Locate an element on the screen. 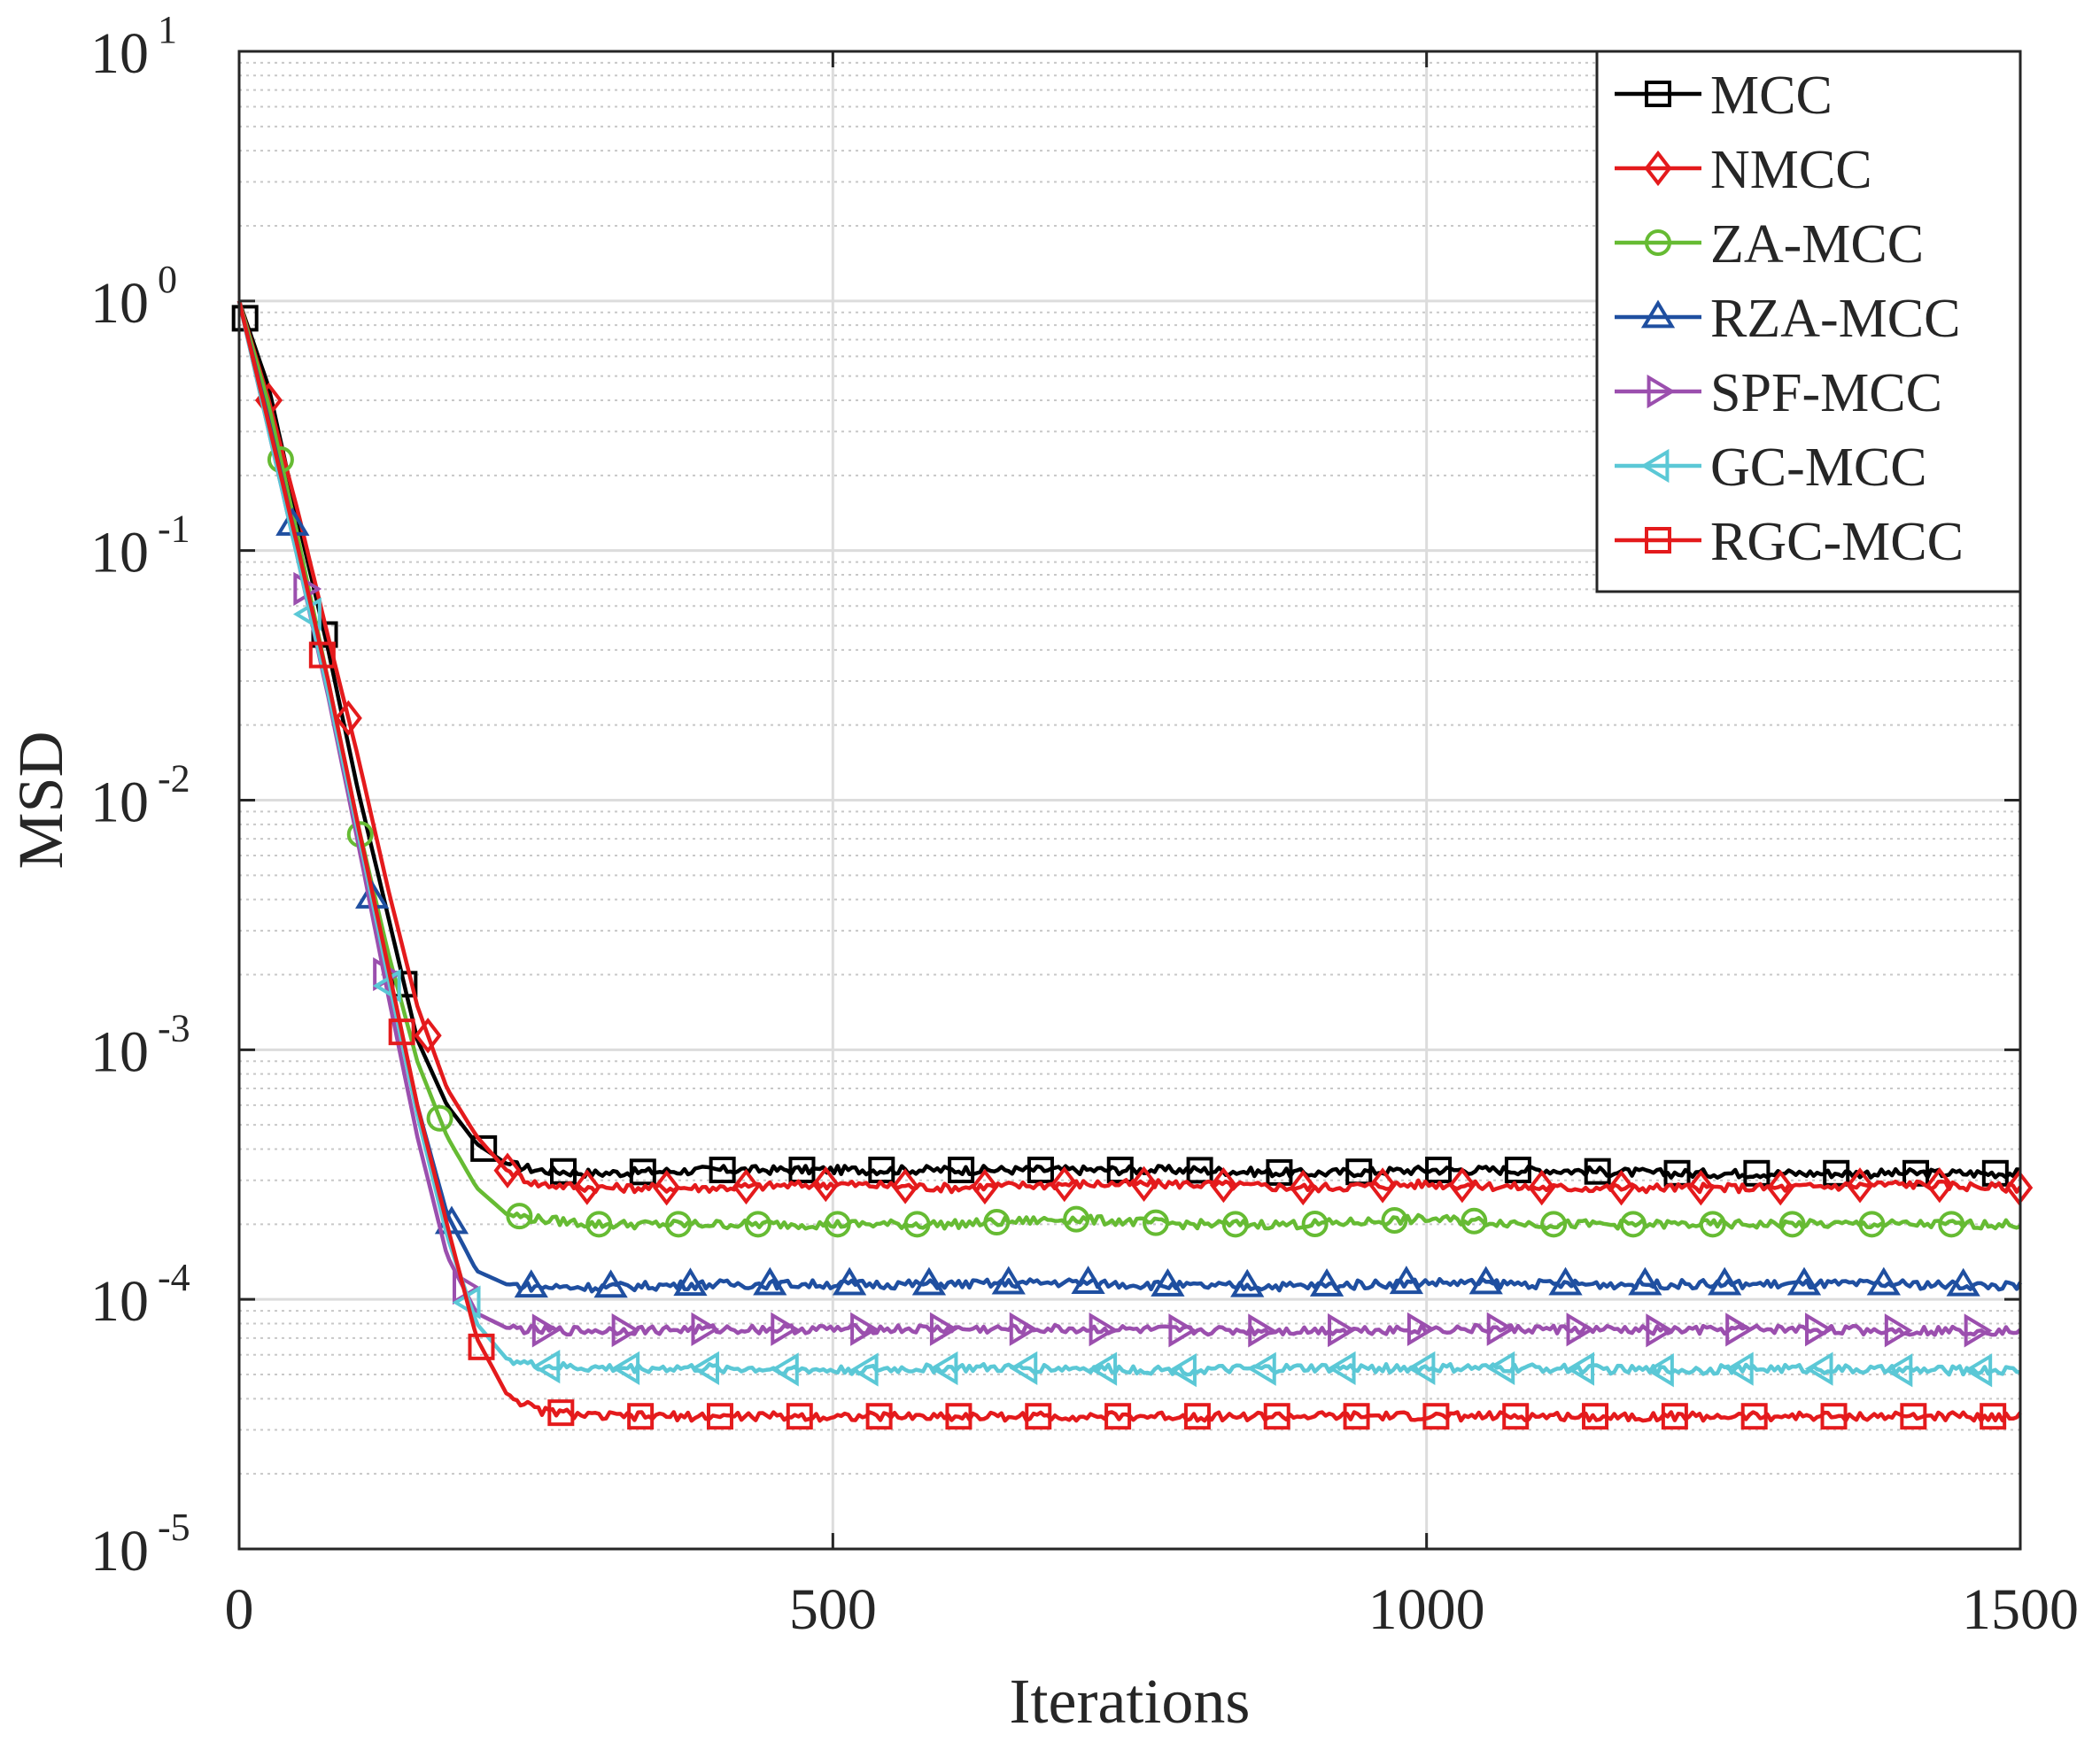  legend-item-rgc-mcc: RGC-MCC is located at coordinates (1790, 542).